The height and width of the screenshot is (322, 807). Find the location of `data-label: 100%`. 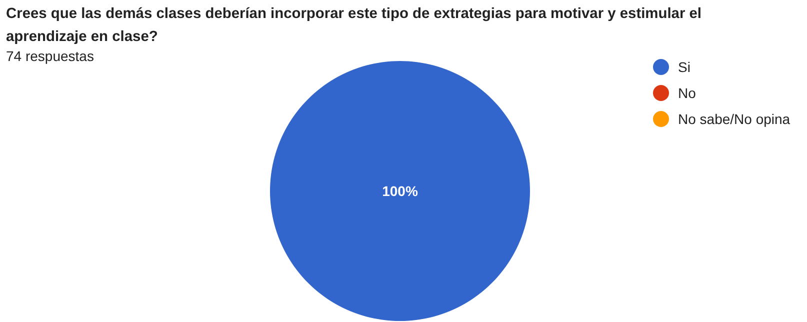

data-label: 100% is located at coordinates (400, 191).